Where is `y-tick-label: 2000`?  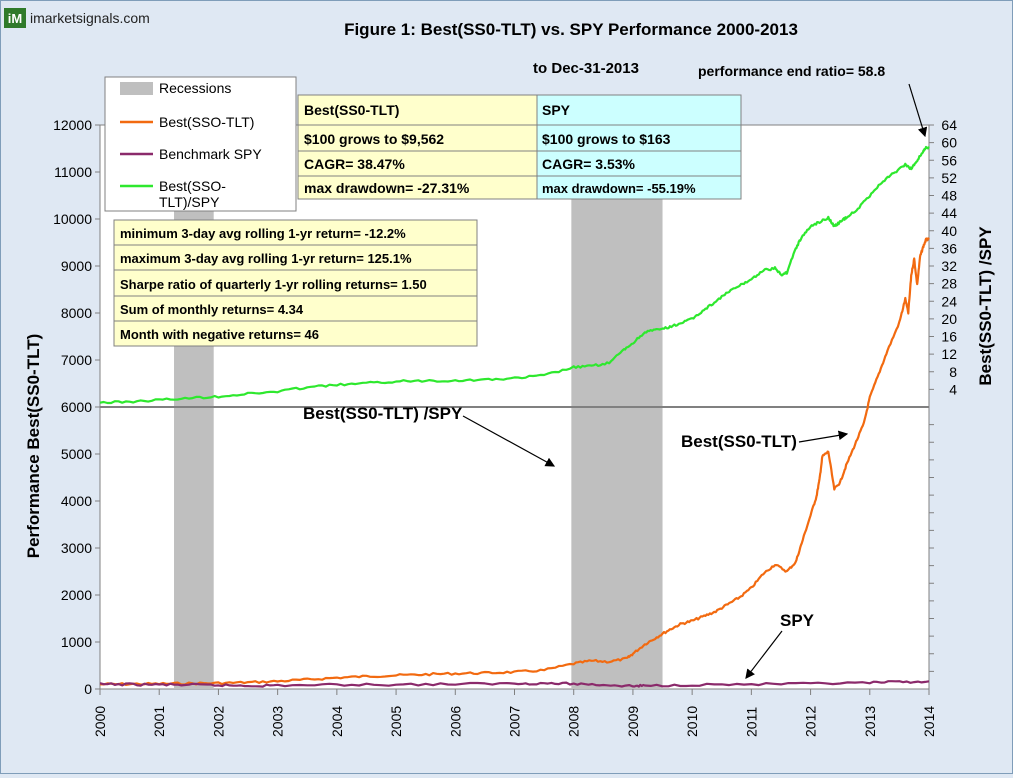
y-tick-label: 2000 is located at coordinates (76, 595).